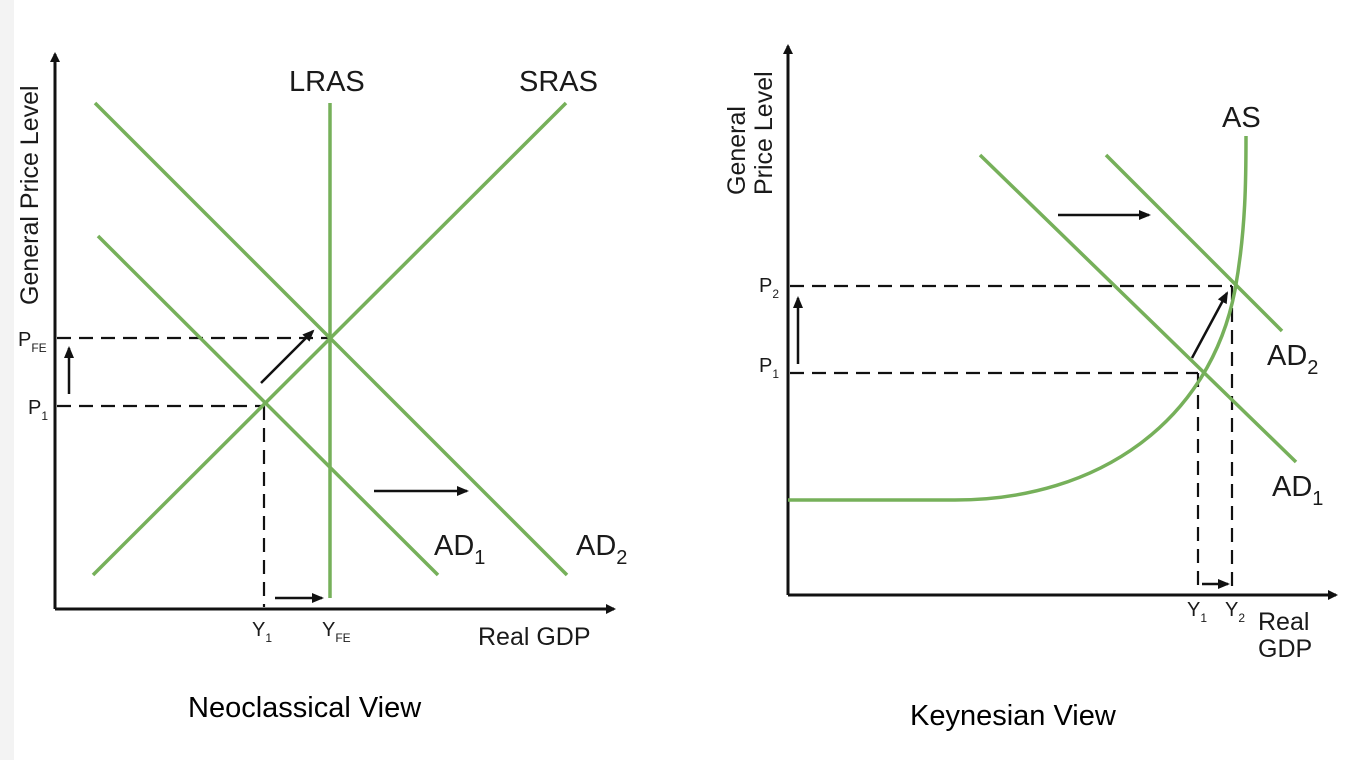  What do you see at coordinates (459, 549) in the screenshot?
I see `neo-ad1-label: AD1` at bounding box center [459, 549].